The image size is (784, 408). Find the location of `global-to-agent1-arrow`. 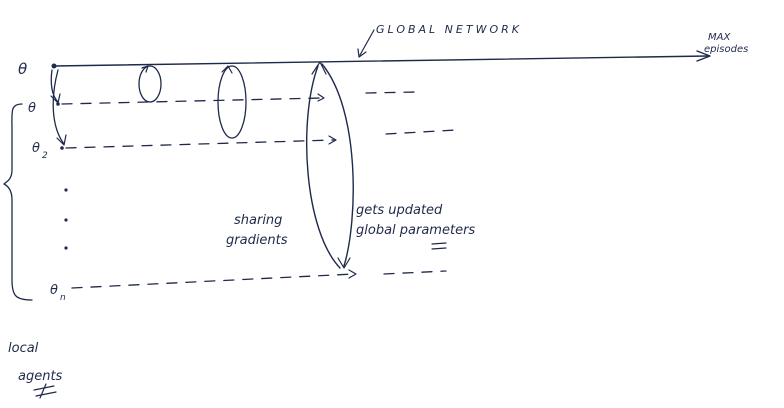

global-to-agent1-arrow is located at coordinates (54, 86).